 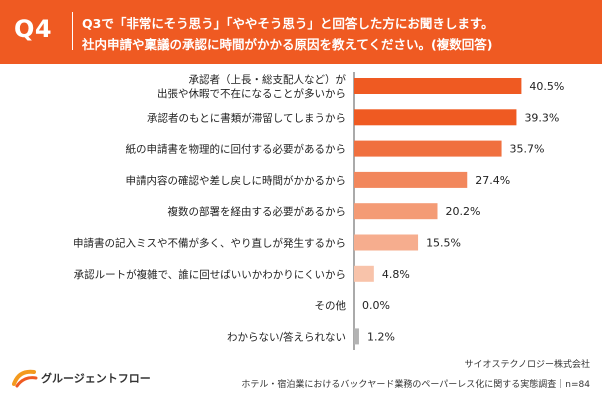 What do you see at coordinates (246, 117) in the screenshot?
I see `category-label-2: 承認者のもとに書類が滞留してしまうから` at bounding box center [246, 117].